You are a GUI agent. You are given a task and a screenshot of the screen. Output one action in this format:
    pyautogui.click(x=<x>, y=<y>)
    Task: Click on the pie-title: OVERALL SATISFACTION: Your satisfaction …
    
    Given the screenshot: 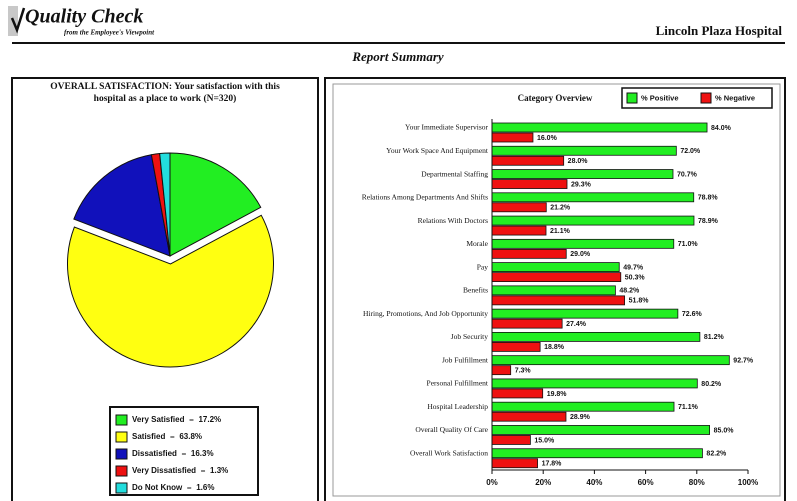 What is the action you would take?
    pyautogui.click(x=165, y=87)
    